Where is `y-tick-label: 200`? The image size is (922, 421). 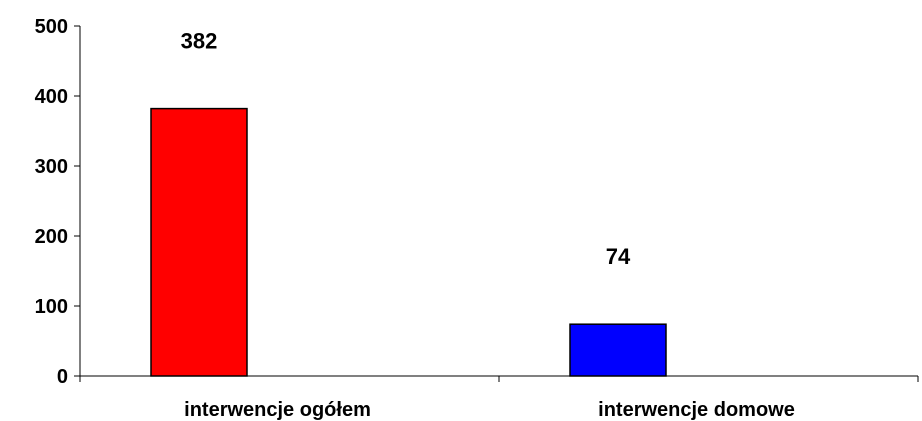
y-tick-label: 200 is located at coordinates (51, 237).